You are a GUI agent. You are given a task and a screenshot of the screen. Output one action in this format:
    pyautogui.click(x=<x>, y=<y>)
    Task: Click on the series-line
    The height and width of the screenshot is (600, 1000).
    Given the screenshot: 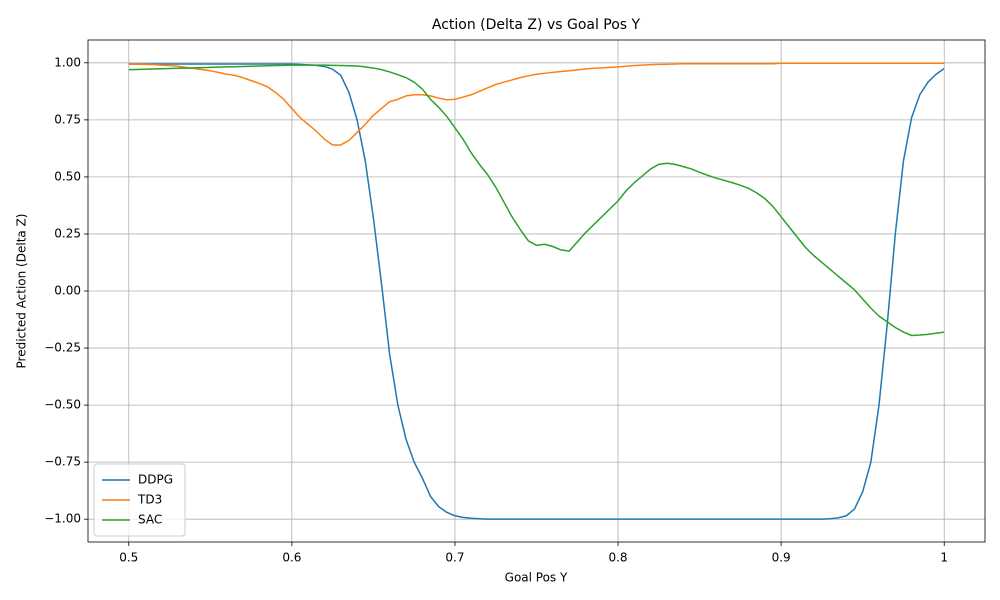 What is the action you would take?
    pyautogui.click(x=536, y=104)
    